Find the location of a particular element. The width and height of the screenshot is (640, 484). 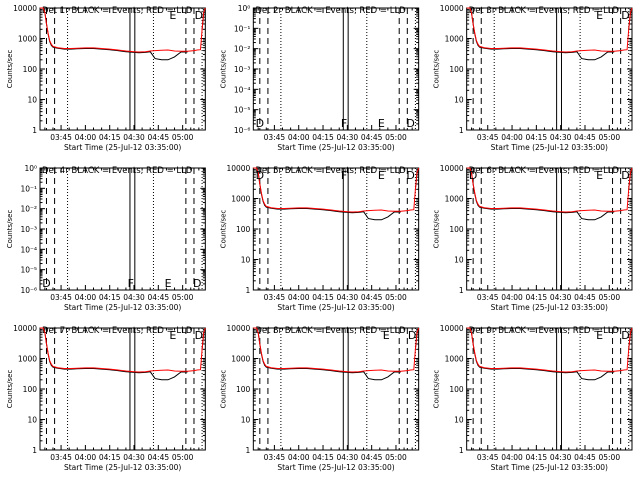

panel-title: Det 1r BLACK = Events, RED = LLD is located at coordinates (117, 11).